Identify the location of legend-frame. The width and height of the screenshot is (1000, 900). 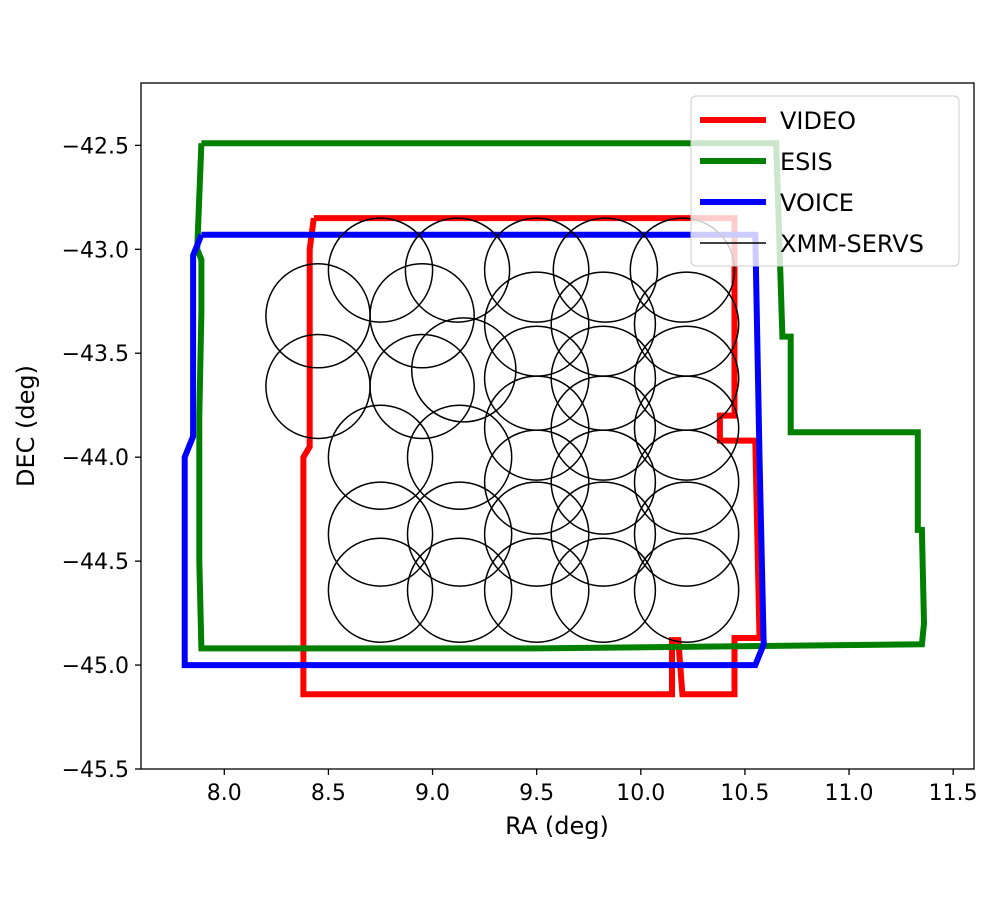
(825, 181).